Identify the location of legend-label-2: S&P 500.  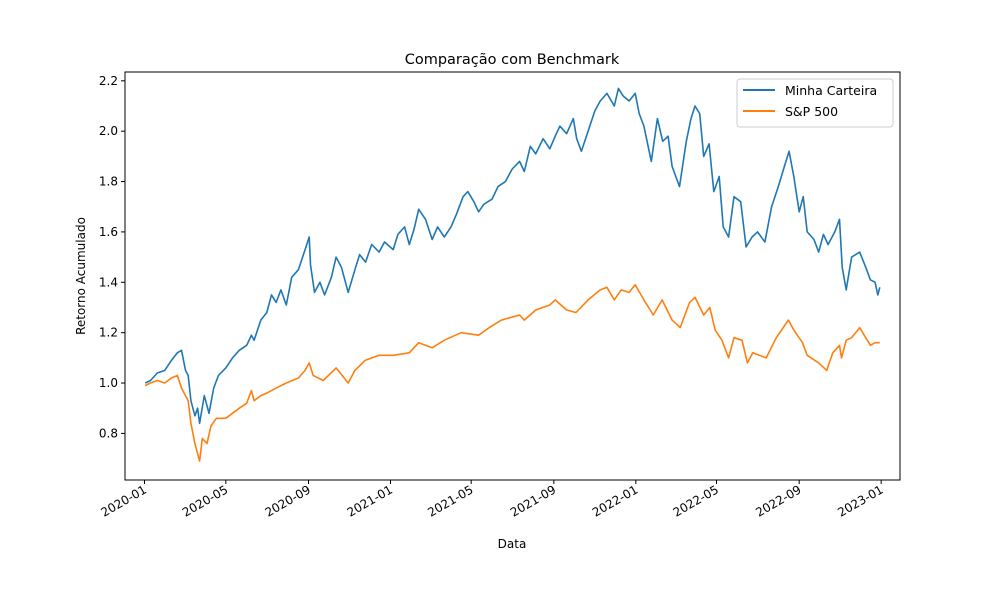
(811, 111).